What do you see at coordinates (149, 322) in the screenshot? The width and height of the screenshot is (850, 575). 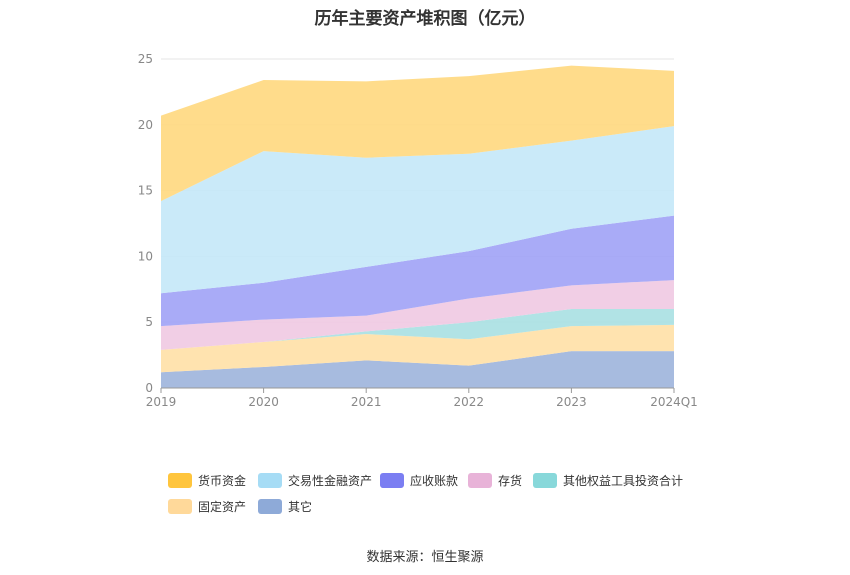 I see `y-tick-label: 5` at bounding box center [149, 322].